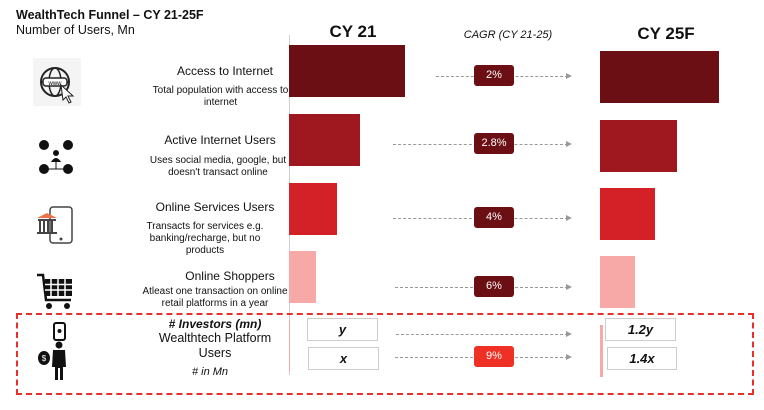 The width and height of the screenshot is (764, 410). I want to click on social-network-icon, so click(56, 157).